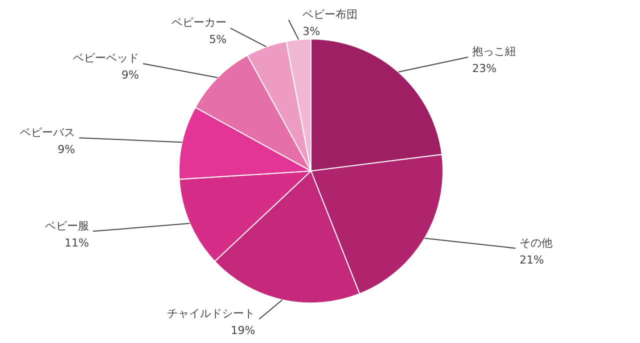 This screenshot has height=343, width=640. Describe the element at coordinates (199, 23) in the screenshot. I see `slice-label: ベビーカー` at that location.